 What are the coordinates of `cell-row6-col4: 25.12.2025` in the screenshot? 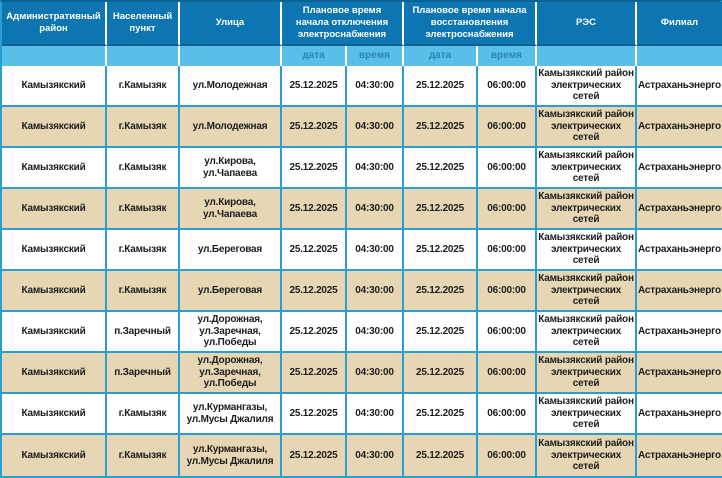 It's located at (314, 291).